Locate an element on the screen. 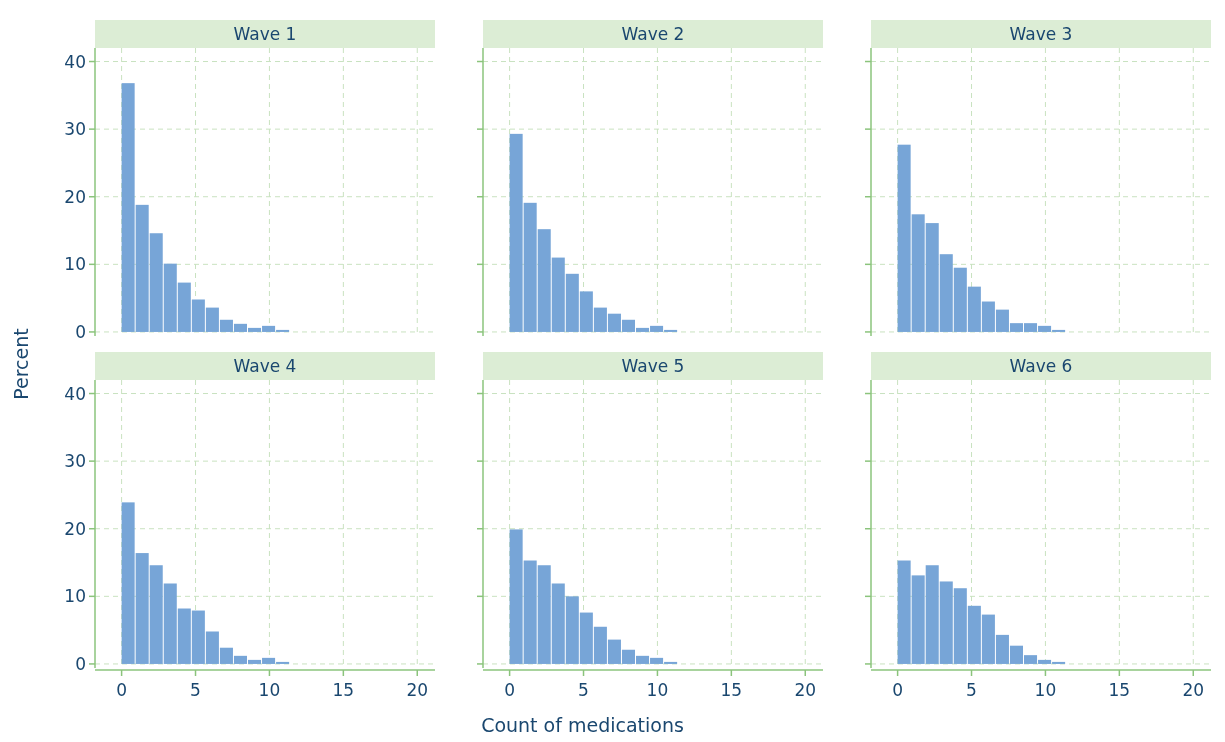 The height and width of the screenshot is (742, 1225). chart-title: Wave 1 is located at coordinates (265, 34).